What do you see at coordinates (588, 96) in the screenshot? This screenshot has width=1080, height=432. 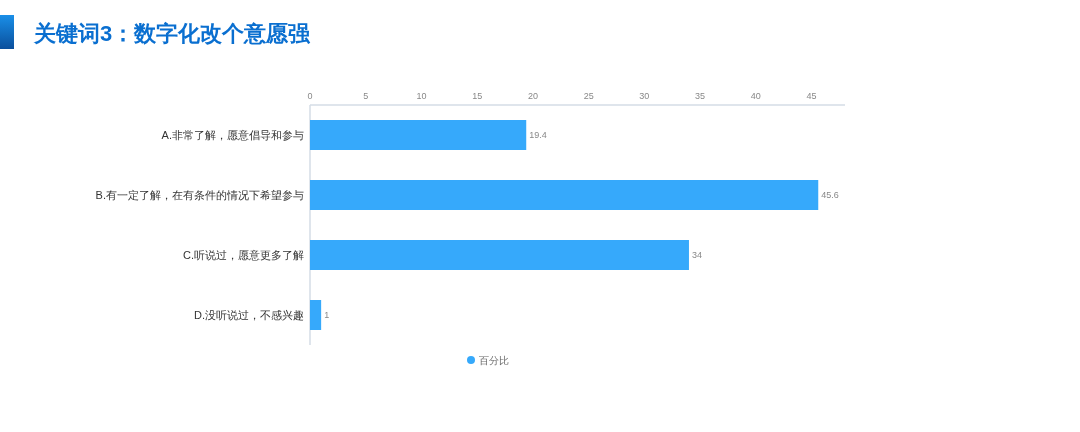 I see `x-tick-label: 25` at bounding box center [588, 96].